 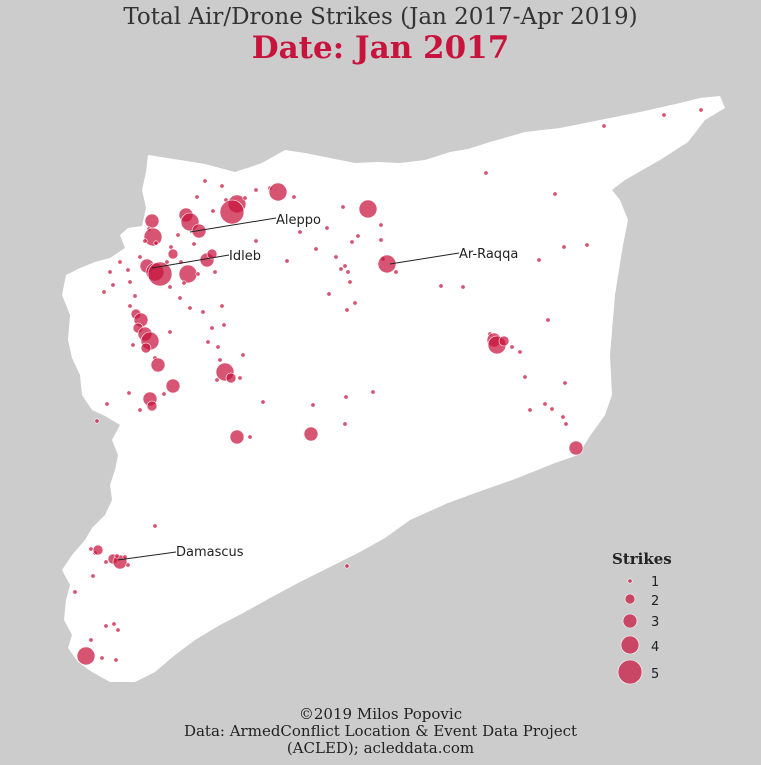 What do you see at coordinates (210, 552) in the screenshot?
I see `city-label-damascus: Damascus` at bounding box center [210, 552].